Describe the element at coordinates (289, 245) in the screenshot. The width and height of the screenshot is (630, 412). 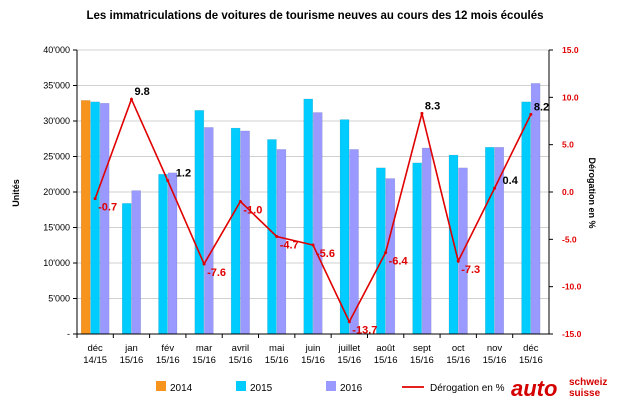
I see `deviation-label: -4.7` at that location.